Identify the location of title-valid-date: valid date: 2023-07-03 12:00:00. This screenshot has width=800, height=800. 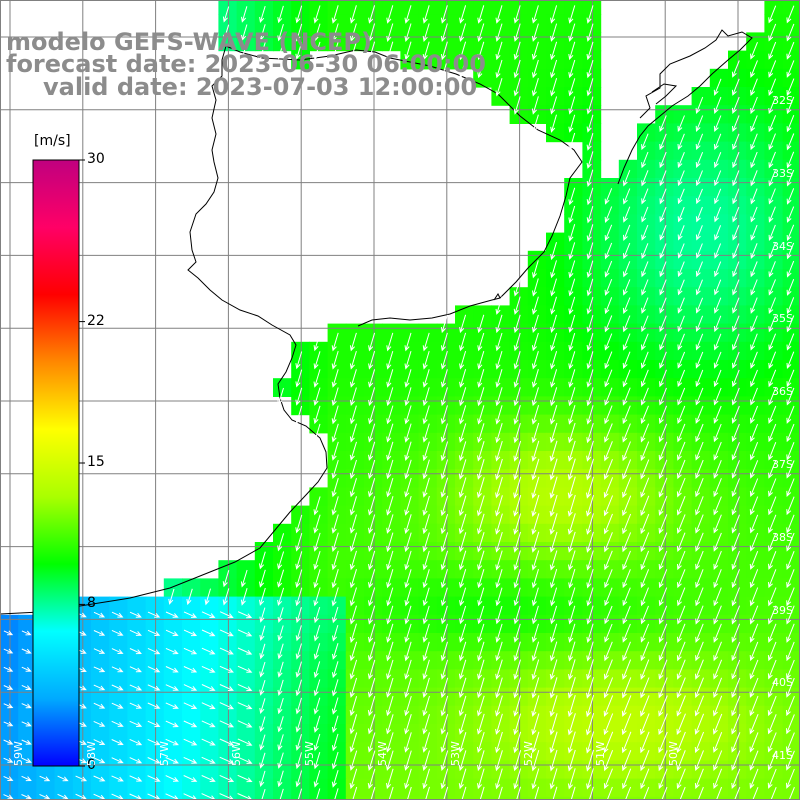
(260, 87).